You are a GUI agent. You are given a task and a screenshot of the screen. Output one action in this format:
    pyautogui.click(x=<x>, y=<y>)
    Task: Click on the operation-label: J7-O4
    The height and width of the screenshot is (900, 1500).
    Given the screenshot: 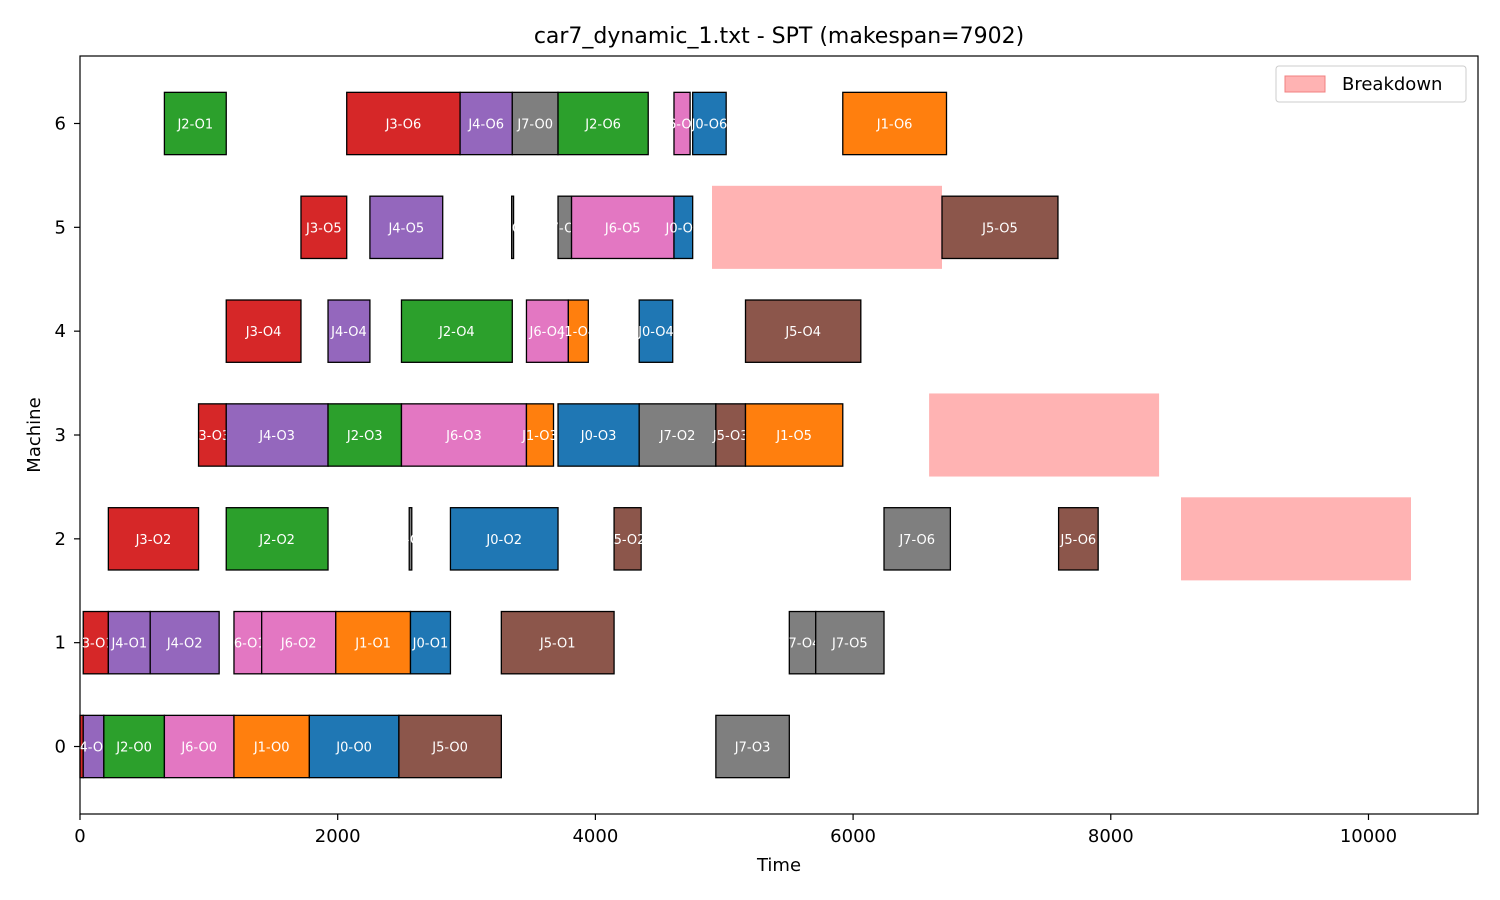 What is the action you would take?
    pyautogui.click(x=802, y=644)
    